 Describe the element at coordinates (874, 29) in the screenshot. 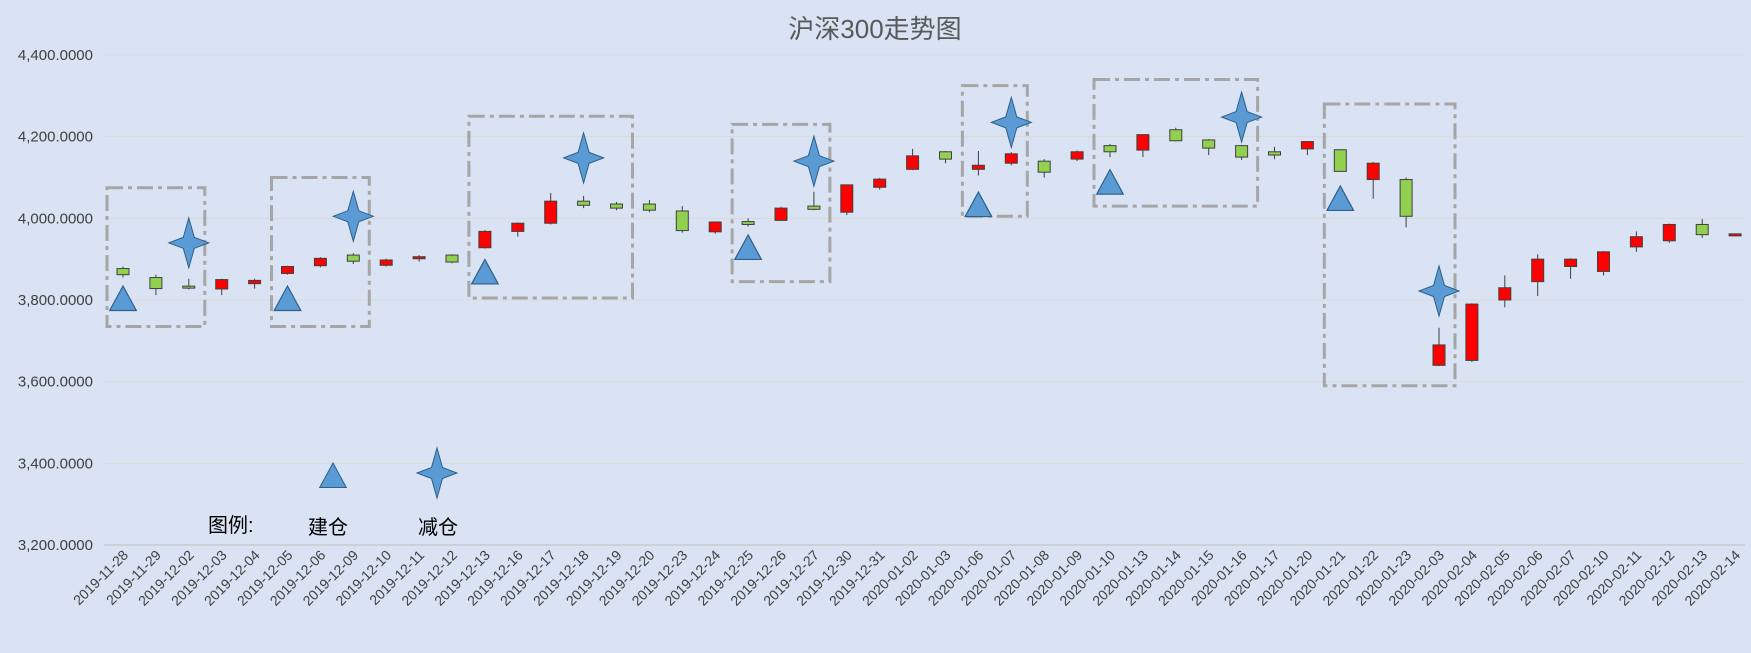

I see `chart-title: 沪深300走势图` at that location.